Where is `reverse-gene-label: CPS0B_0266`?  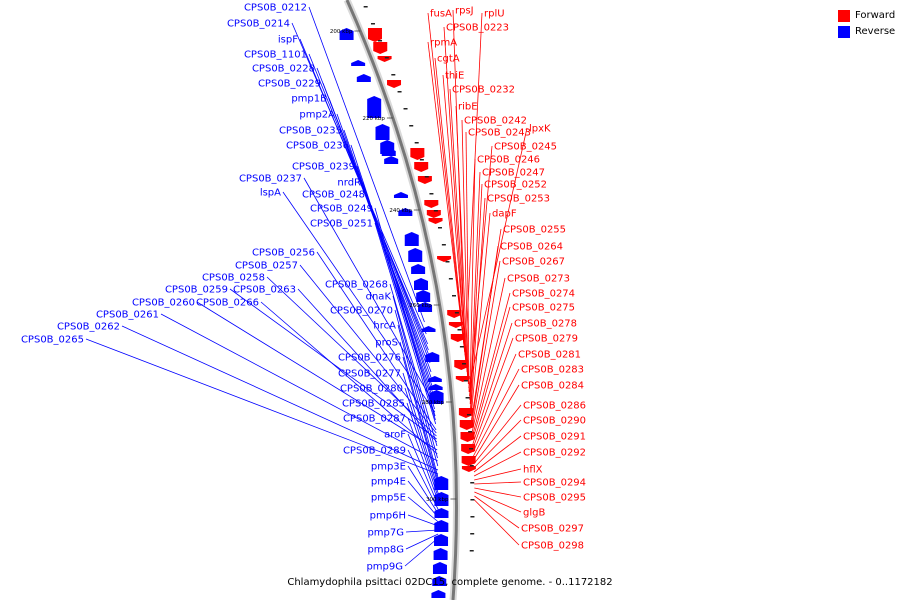 reverse-gene-label: CPS0B_0266 is located at coordinates (227, 303).